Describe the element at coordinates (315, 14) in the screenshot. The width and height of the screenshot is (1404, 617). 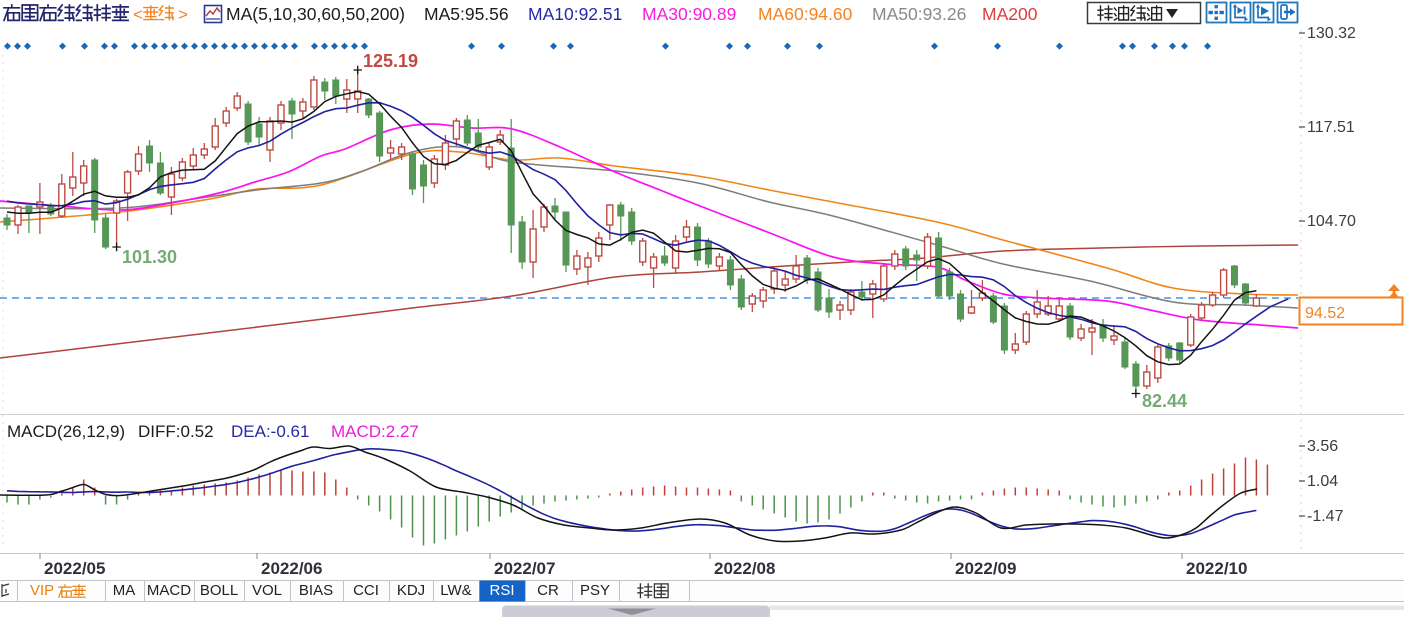
I see `svg-text: MA(5,10,30,60,50,200)` at that location.